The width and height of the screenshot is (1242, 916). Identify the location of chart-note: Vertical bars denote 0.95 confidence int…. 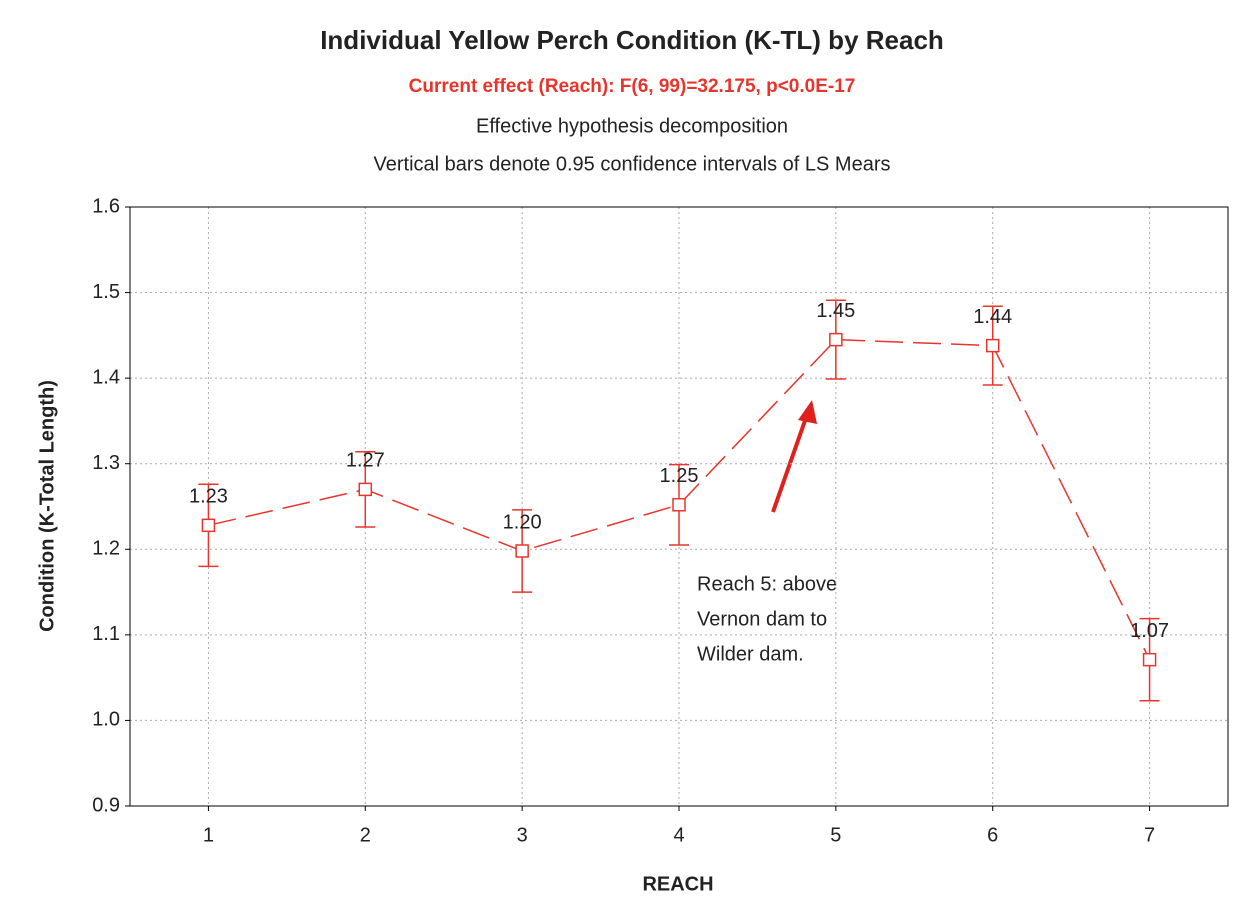
(632, 164).